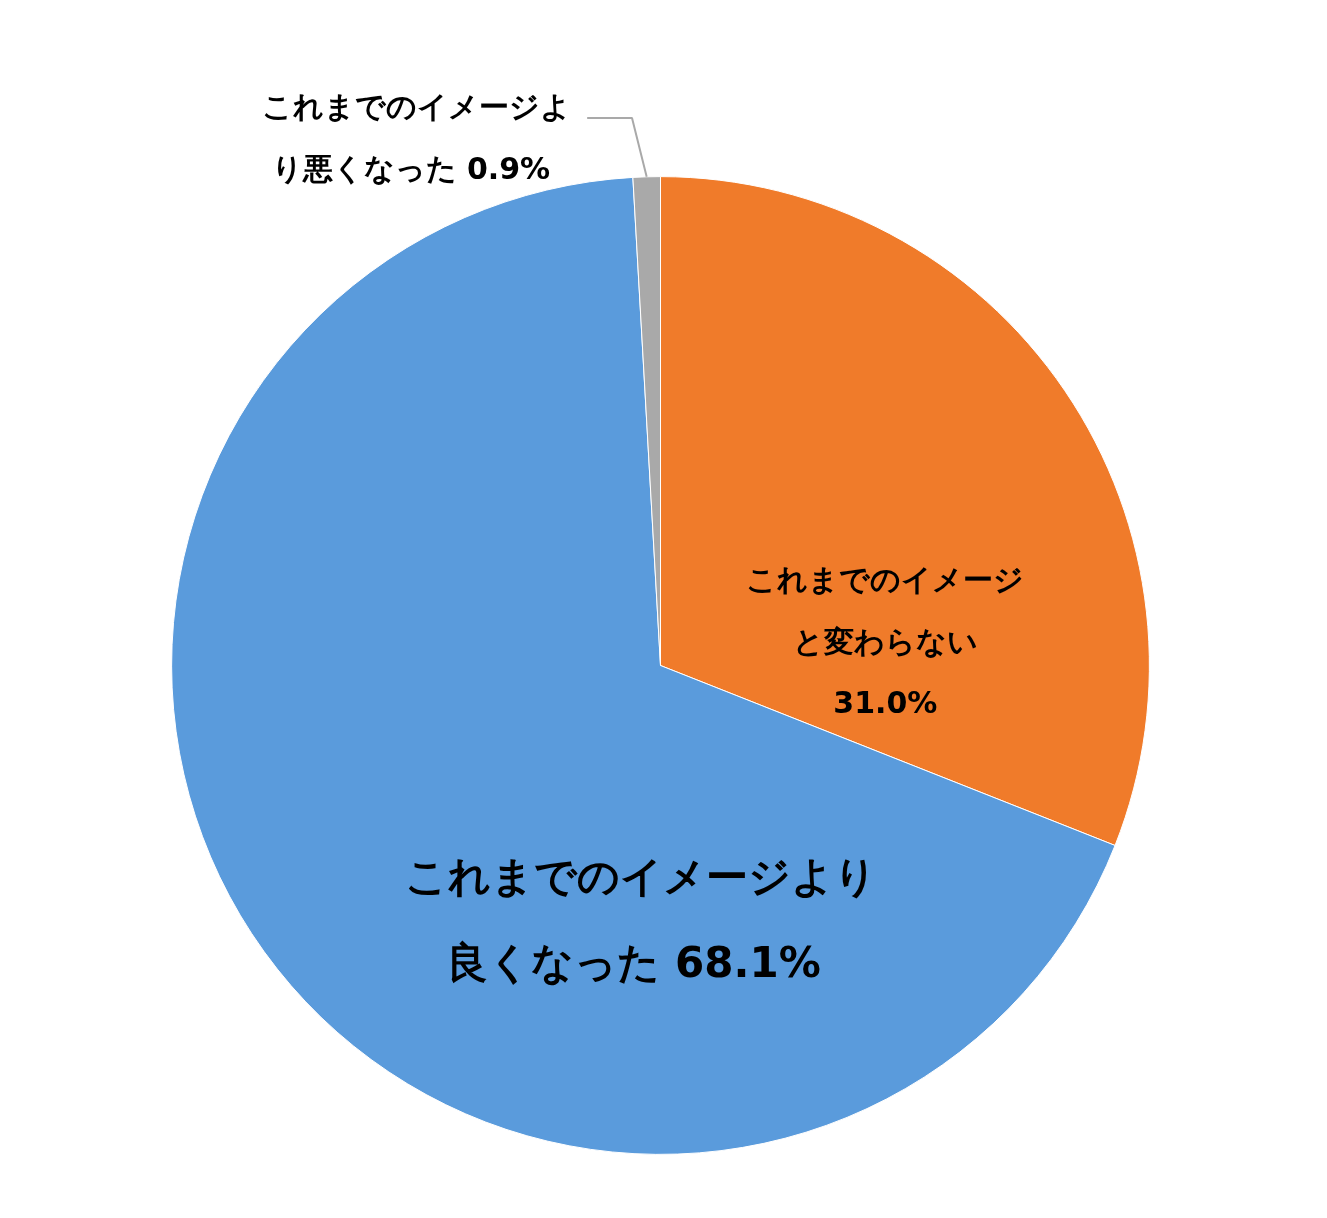 The image size is (1327, 1218). I want to click on data-label: 31.0%, so click(885, 702).